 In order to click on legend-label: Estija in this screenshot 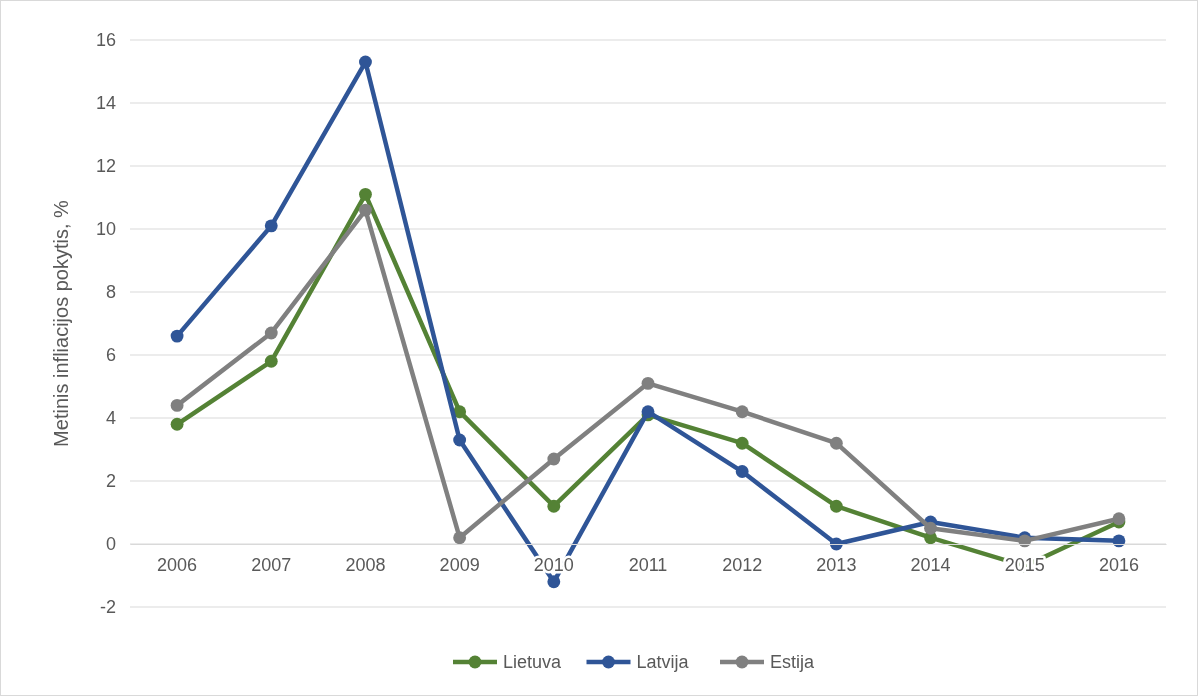, I will do `click(792, 662)`.